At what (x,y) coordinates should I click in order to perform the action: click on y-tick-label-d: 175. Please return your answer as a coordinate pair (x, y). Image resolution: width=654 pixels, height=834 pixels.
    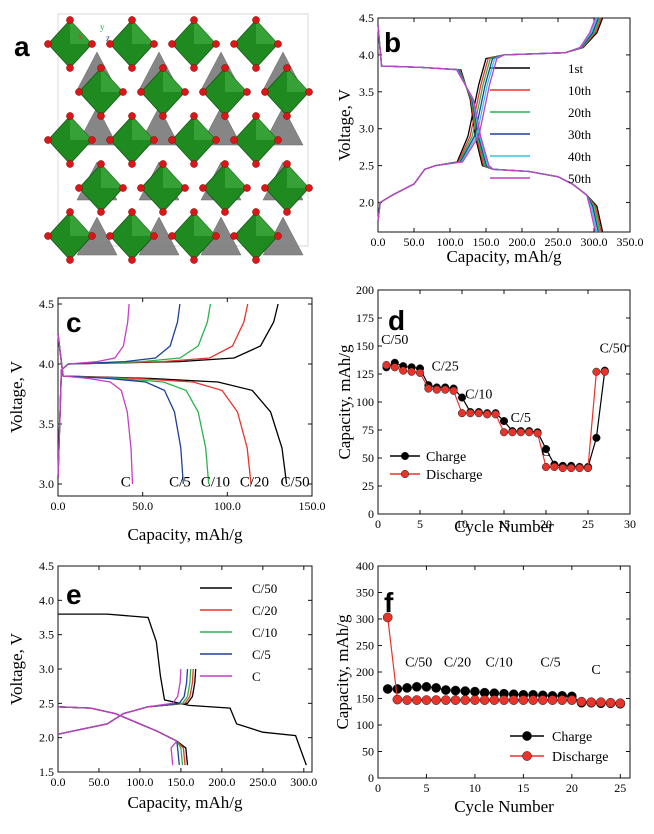
    Looking at the image, I should click on (365, 318).